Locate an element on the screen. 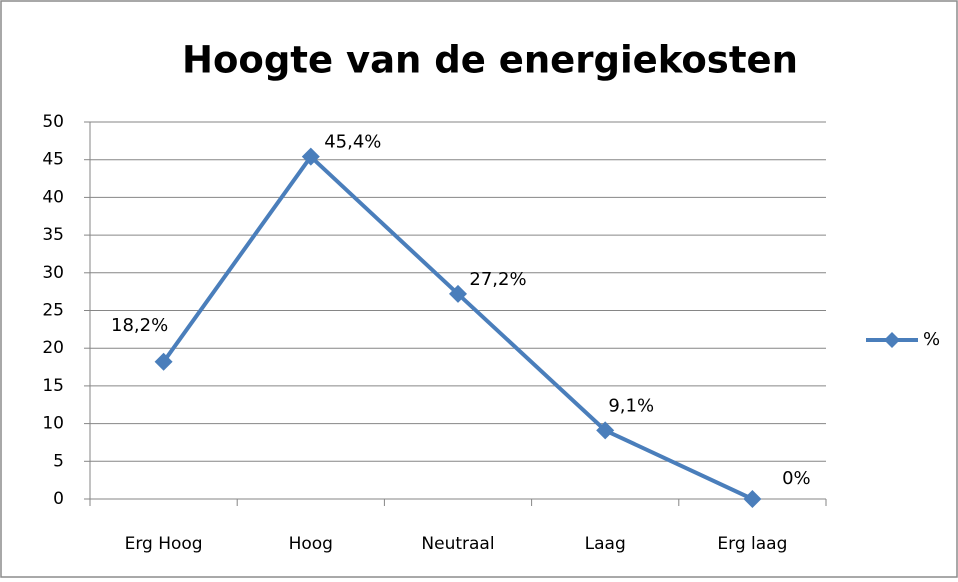 The height and width of the screenshot is (582, 958). y-tick-label: 5 is located at coordinates (58, 461).